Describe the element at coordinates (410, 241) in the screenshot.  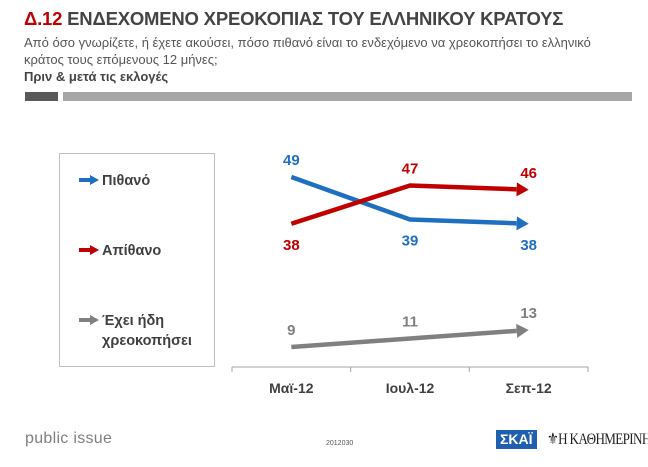
I see `data-label: 39` at that location.